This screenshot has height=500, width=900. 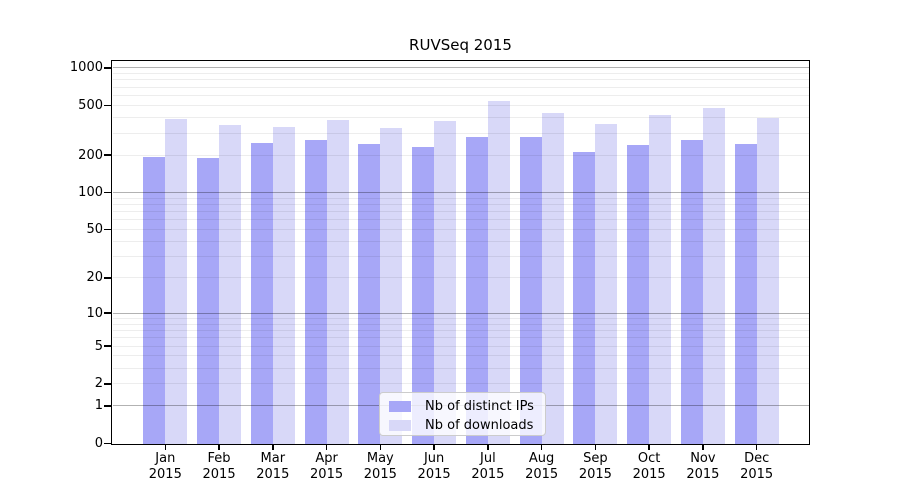 I want to click on x-tick-apr, so click(x=326, y=447).